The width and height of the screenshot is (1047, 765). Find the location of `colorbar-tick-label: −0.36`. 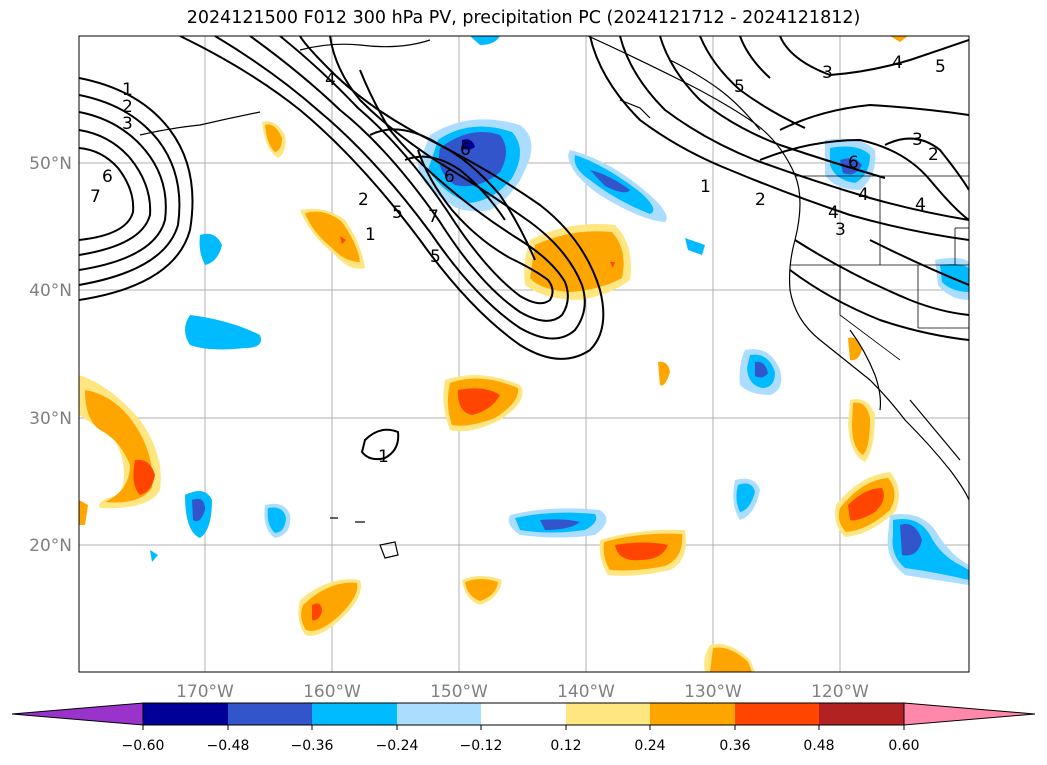

colorbar-tick-label: −0.36 is located at coordinates (312, 746).